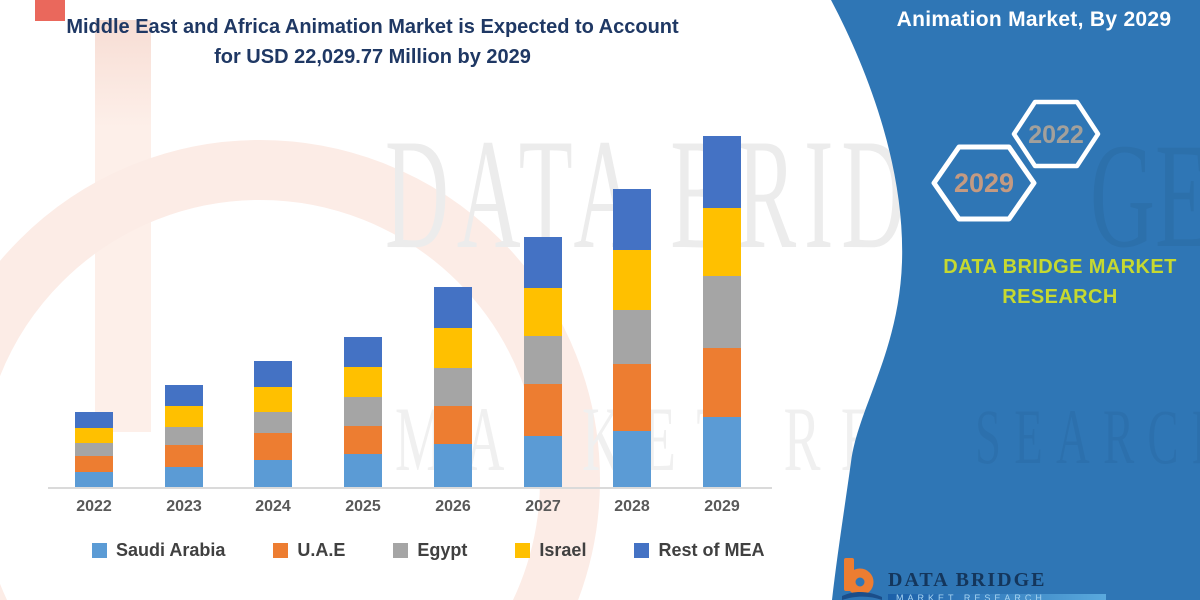  I want to click on bar-segment-egypt-2024, so click(273, 422).